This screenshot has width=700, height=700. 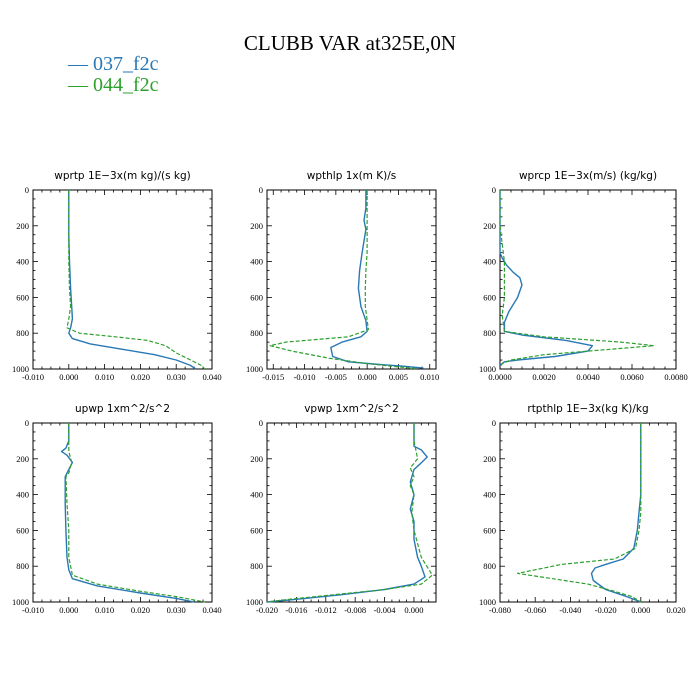 I want to click on panel-title: vpwp 1xm^2/s^2, so click(x=351, y=409).